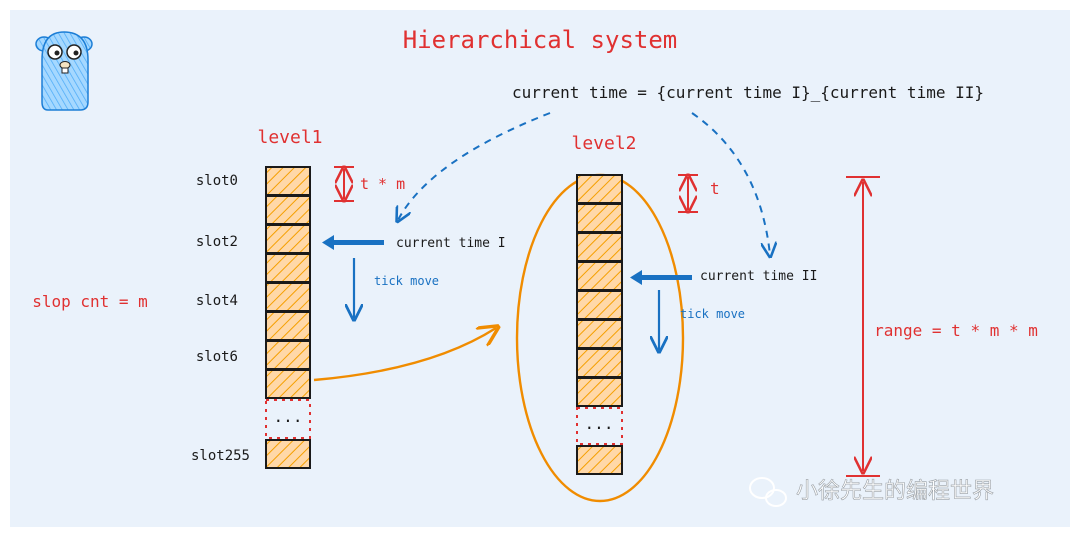  I want to click on watermark-text: 小徐先生的编程世界, so click(895, 491).